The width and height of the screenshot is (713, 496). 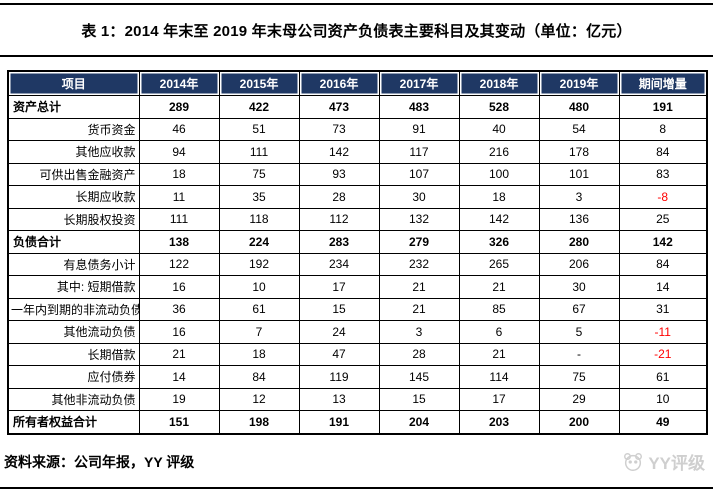 I want to click on table-row: 有息债务小计 122 192 234 232 265 206 84, so click(x=357, y=264).